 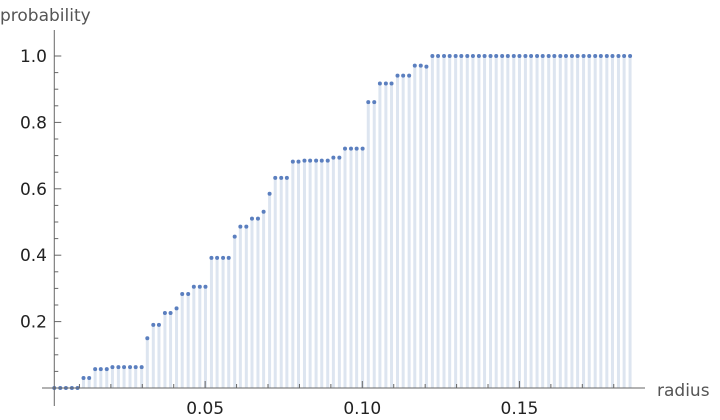 What do you see at coordinates (33, 123) in the screenshot?
I see `y-tick-label: 0.8` at bounding box center [33, 123].